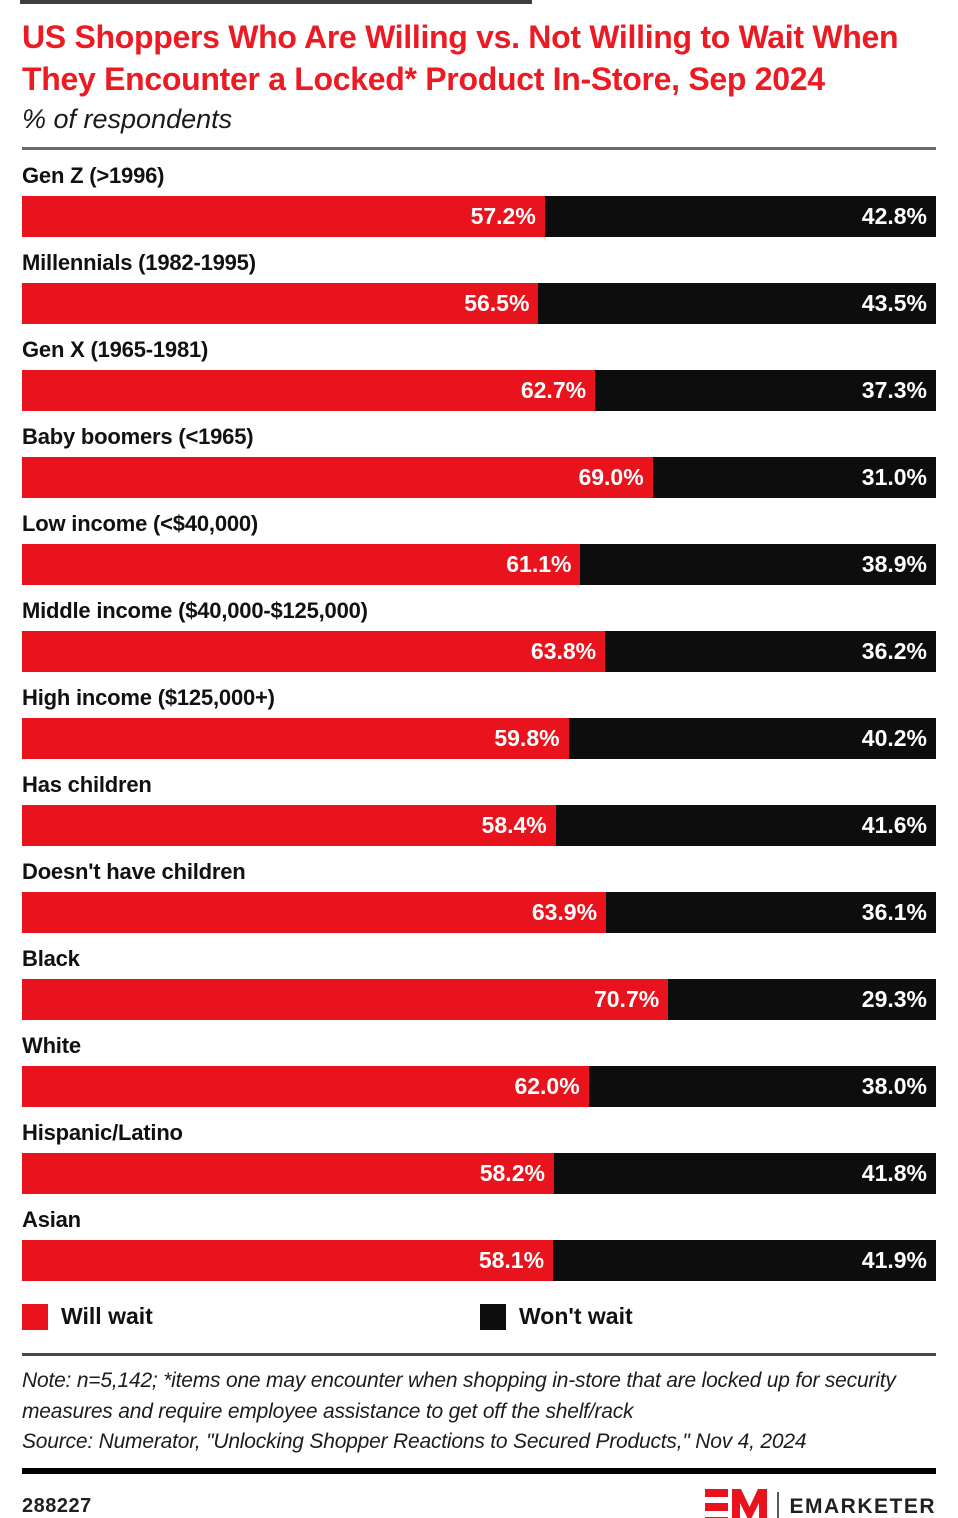 The image size is (958, 1518). Describe the element at coordinates (514, 825) in the screenshot. I see `bar-value-label: 58.4%` at that location.